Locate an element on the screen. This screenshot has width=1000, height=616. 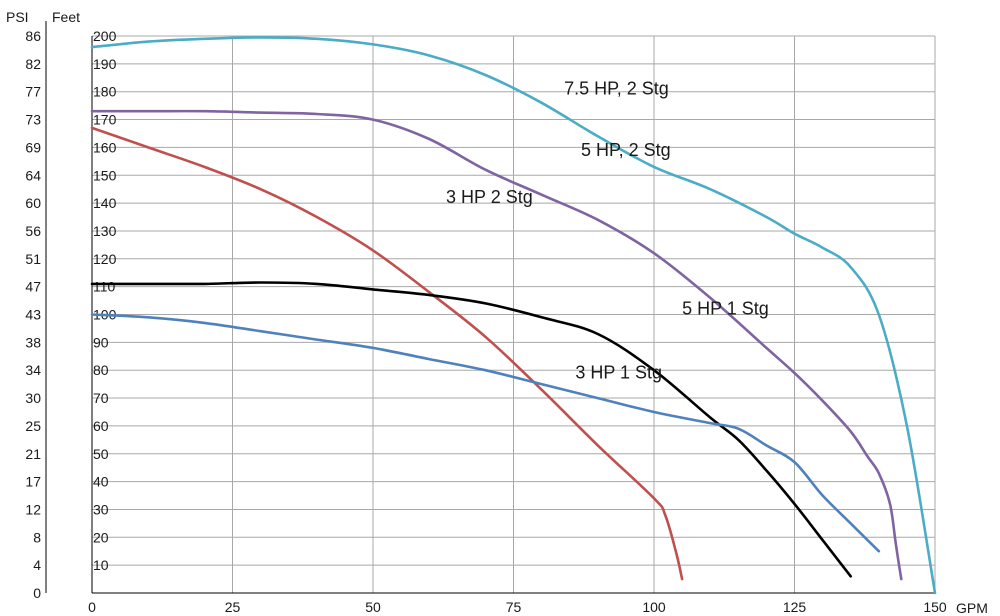
feet-unit-label: Feet is located at coordinates (66, 17).